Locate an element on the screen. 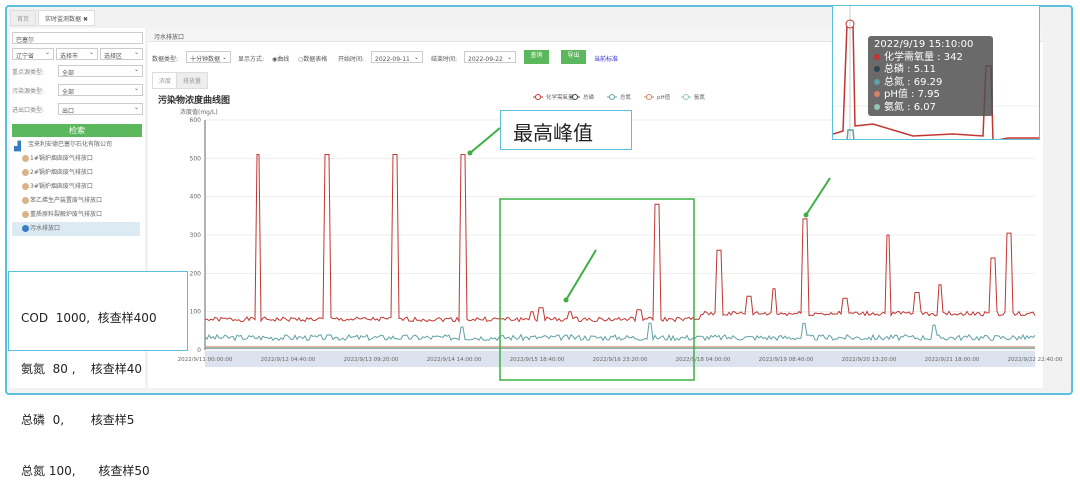 This screenshot has width=1080, height=497. tooltip-time: 2022/9/19 15:10:00 is located at coordinates (930, 45).